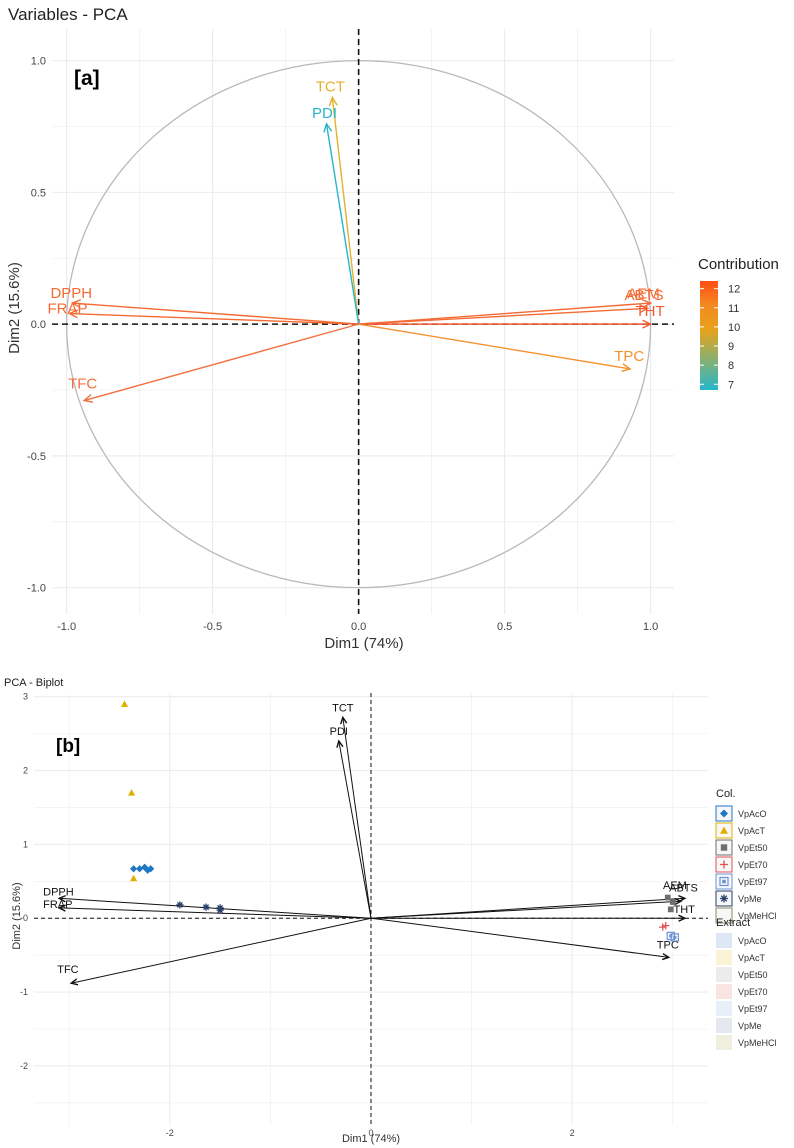 The image size is (794, 1148). What do you see at coordinates (724, 898) in the screenshot?
I see `legend-marker-vpme` at bounding box center [724, 898].